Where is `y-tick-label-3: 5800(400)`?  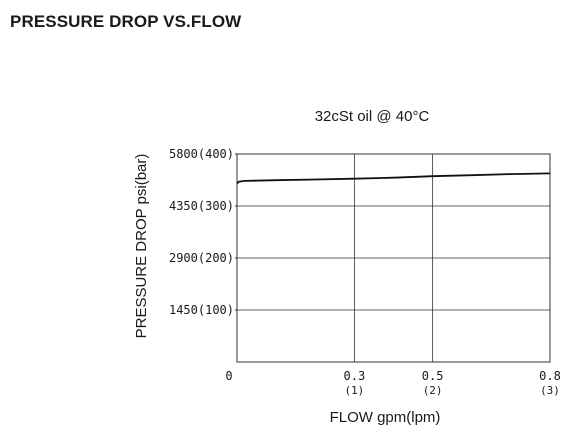 y-tick-label-3: 5800(400) is located at coordinates (201, 154).